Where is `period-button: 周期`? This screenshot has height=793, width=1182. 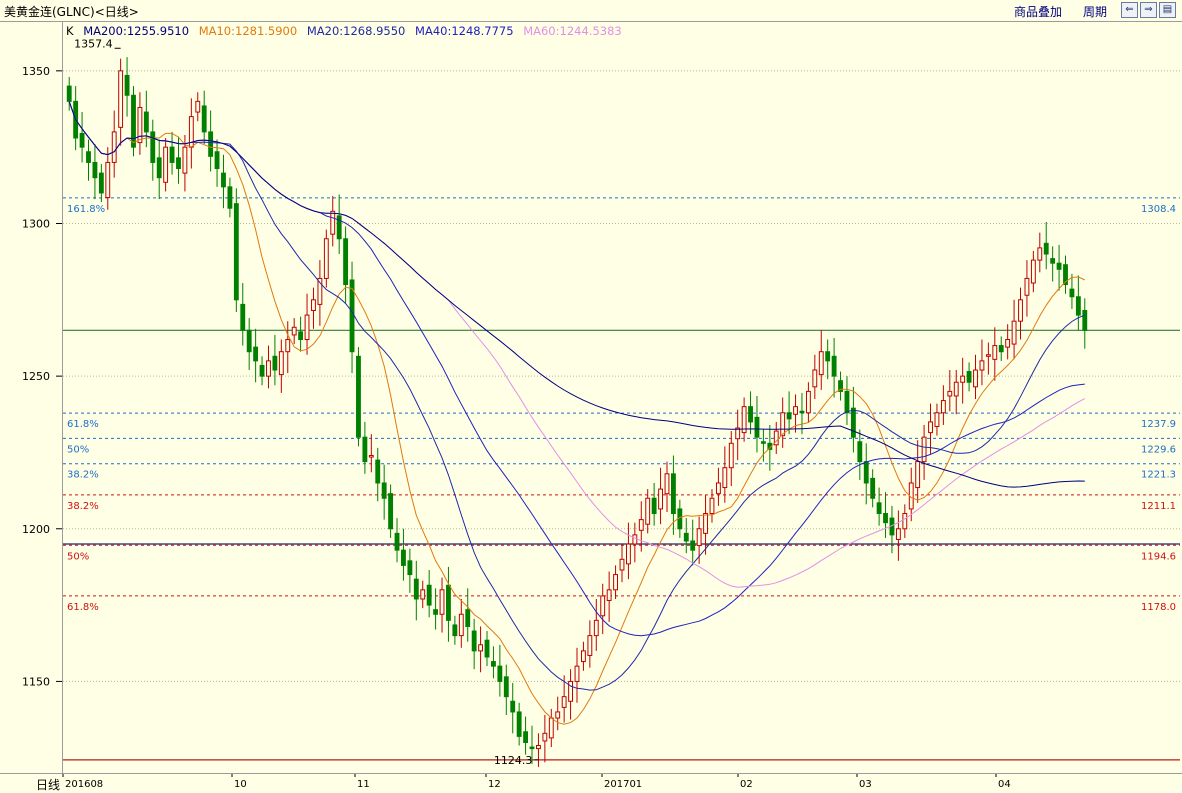
period-button: 周期 is located at coordinates (1095, 12).